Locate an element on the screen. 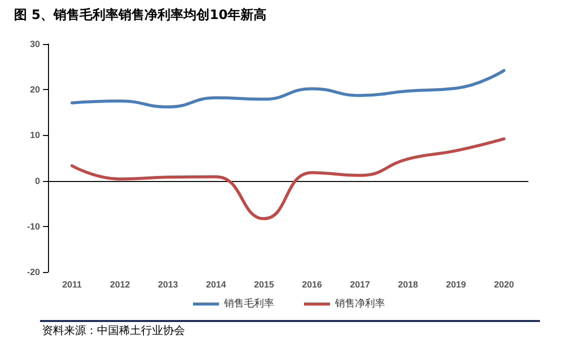 Image resolution: width=578 pixels, height=341 pixels. x-tick-label: 2019 is located at coordinates (456, 285).